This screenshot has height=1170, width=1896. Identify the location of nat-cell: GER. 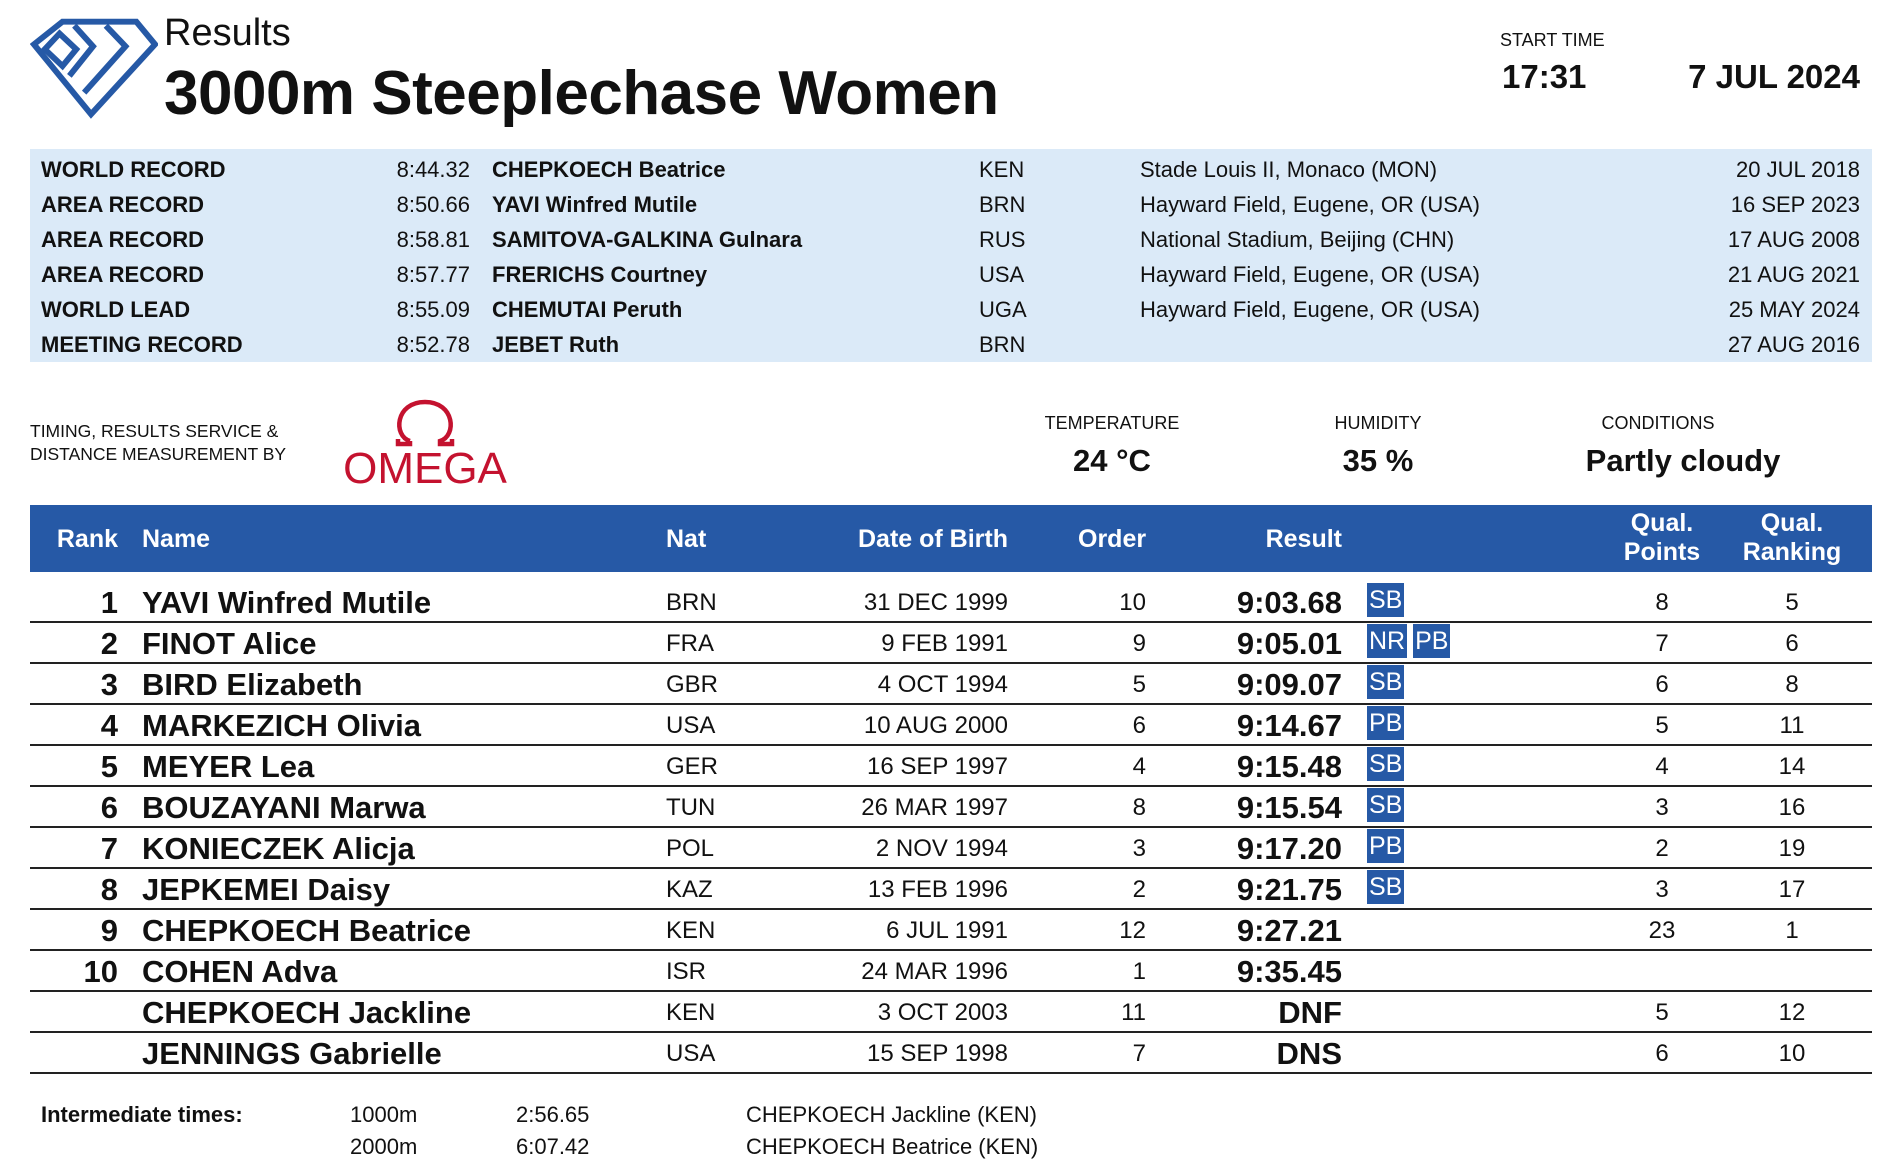
(692, 766).